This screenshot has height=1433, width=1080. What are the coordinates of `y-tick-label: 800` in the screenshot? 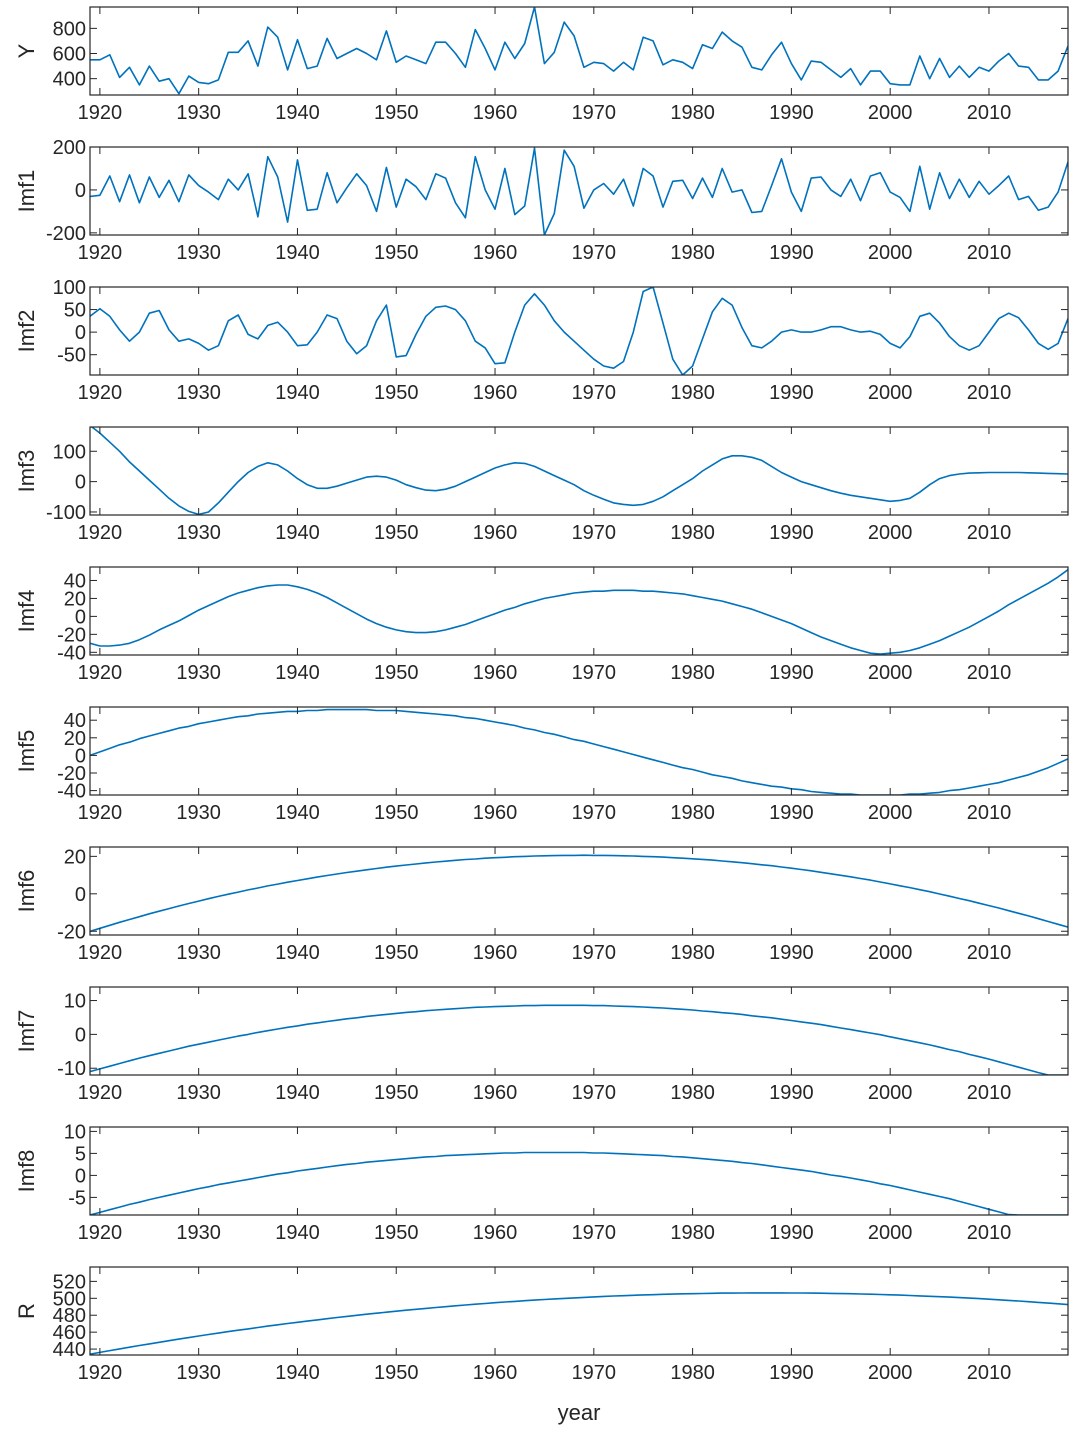 It's located at (69, 29).